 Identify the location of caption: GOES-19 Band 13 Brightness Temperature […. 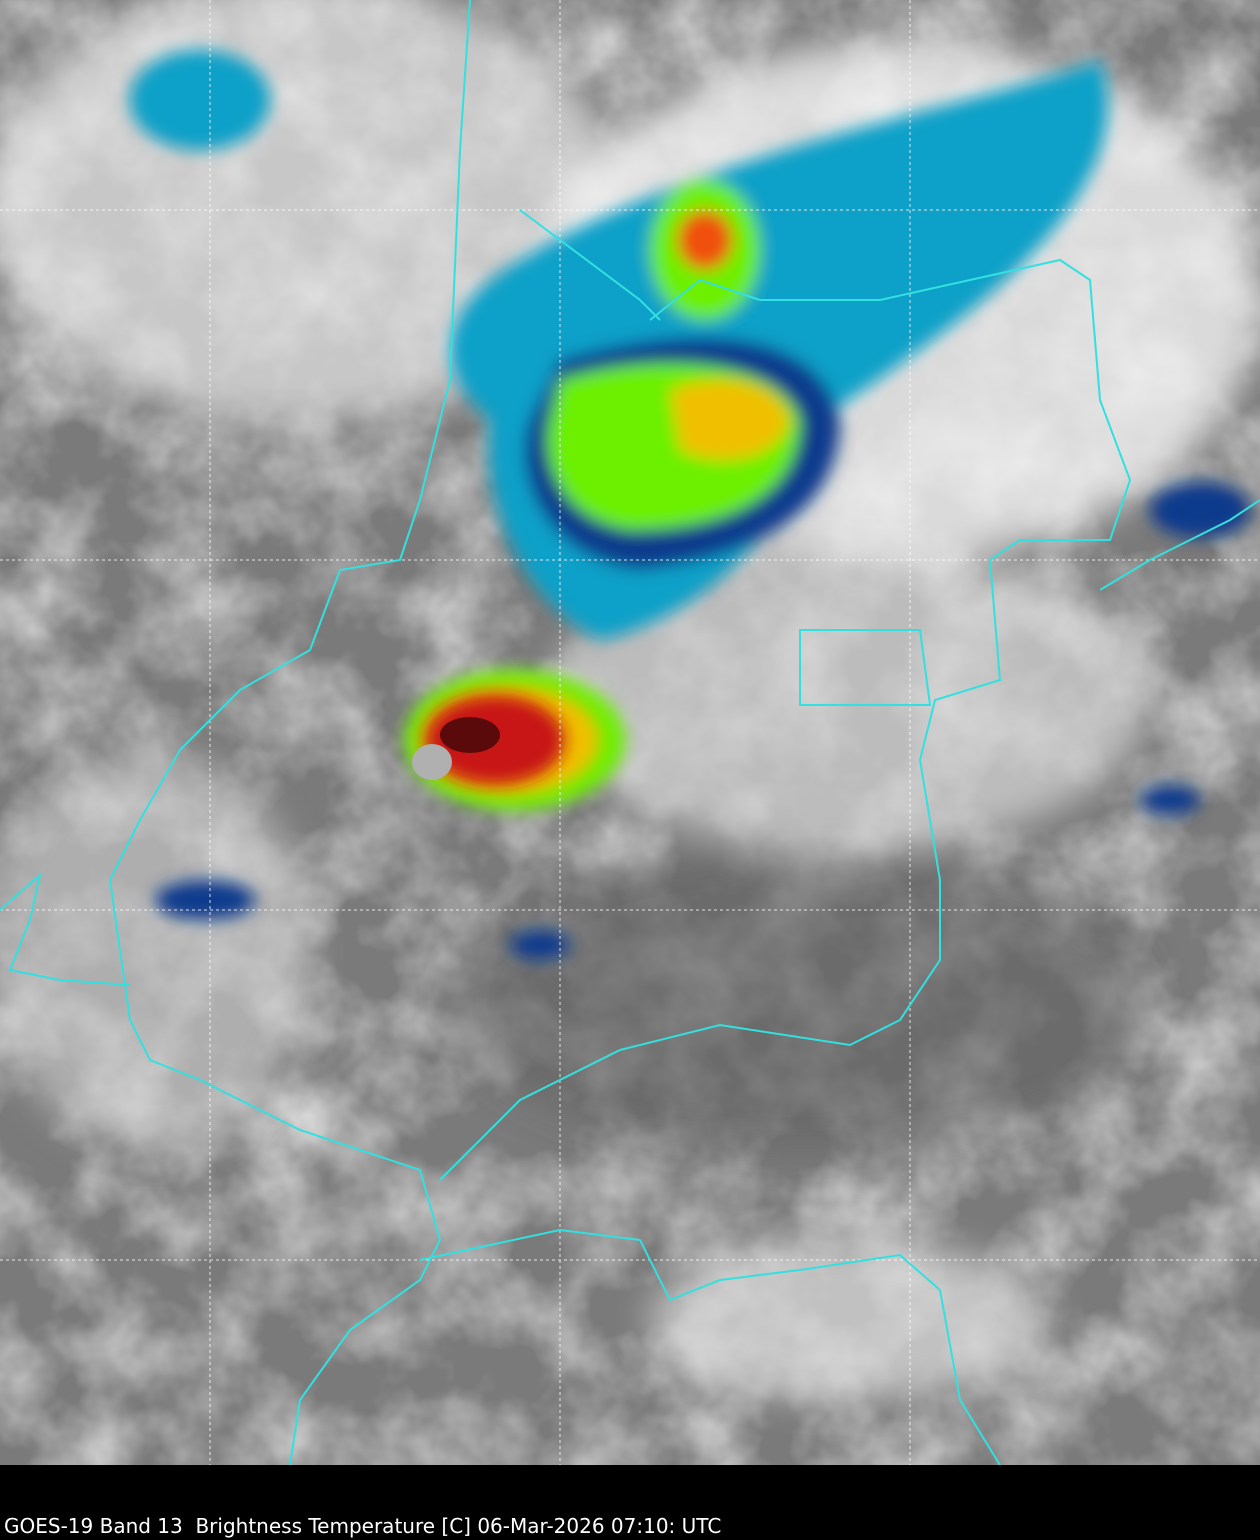
(363, 1526).